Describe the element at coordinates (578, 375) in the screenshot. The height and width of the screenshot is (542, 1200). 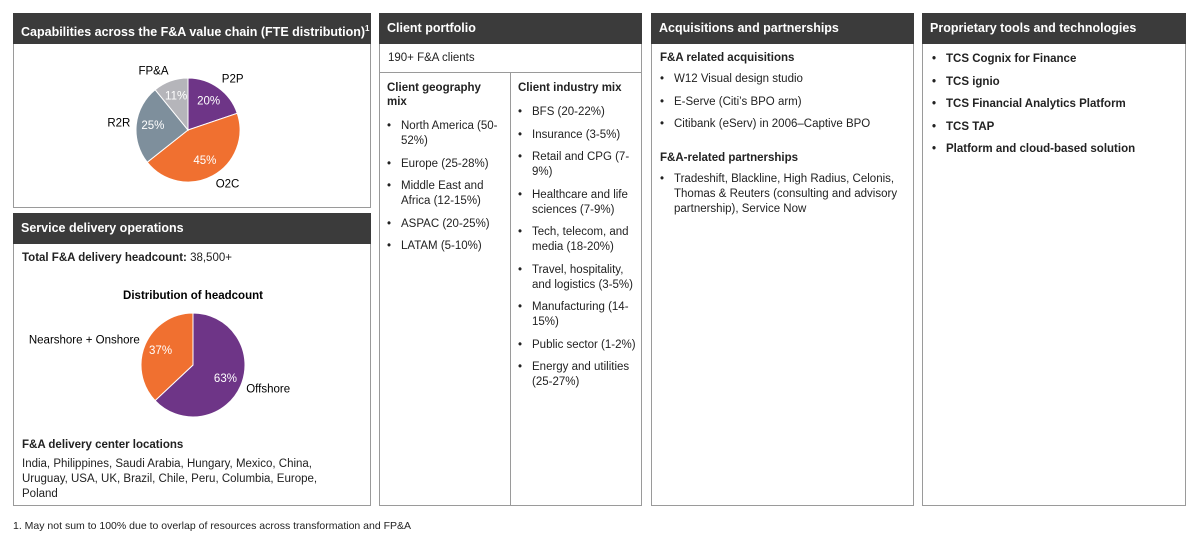
I see `list-item: Energy and utilities (25-27%)` at that location.